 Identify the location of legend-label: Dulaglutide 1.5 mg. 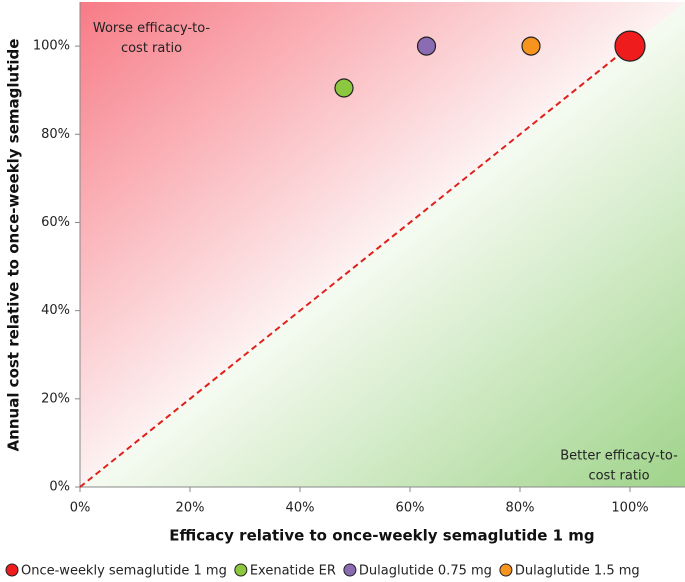
(577, 571).